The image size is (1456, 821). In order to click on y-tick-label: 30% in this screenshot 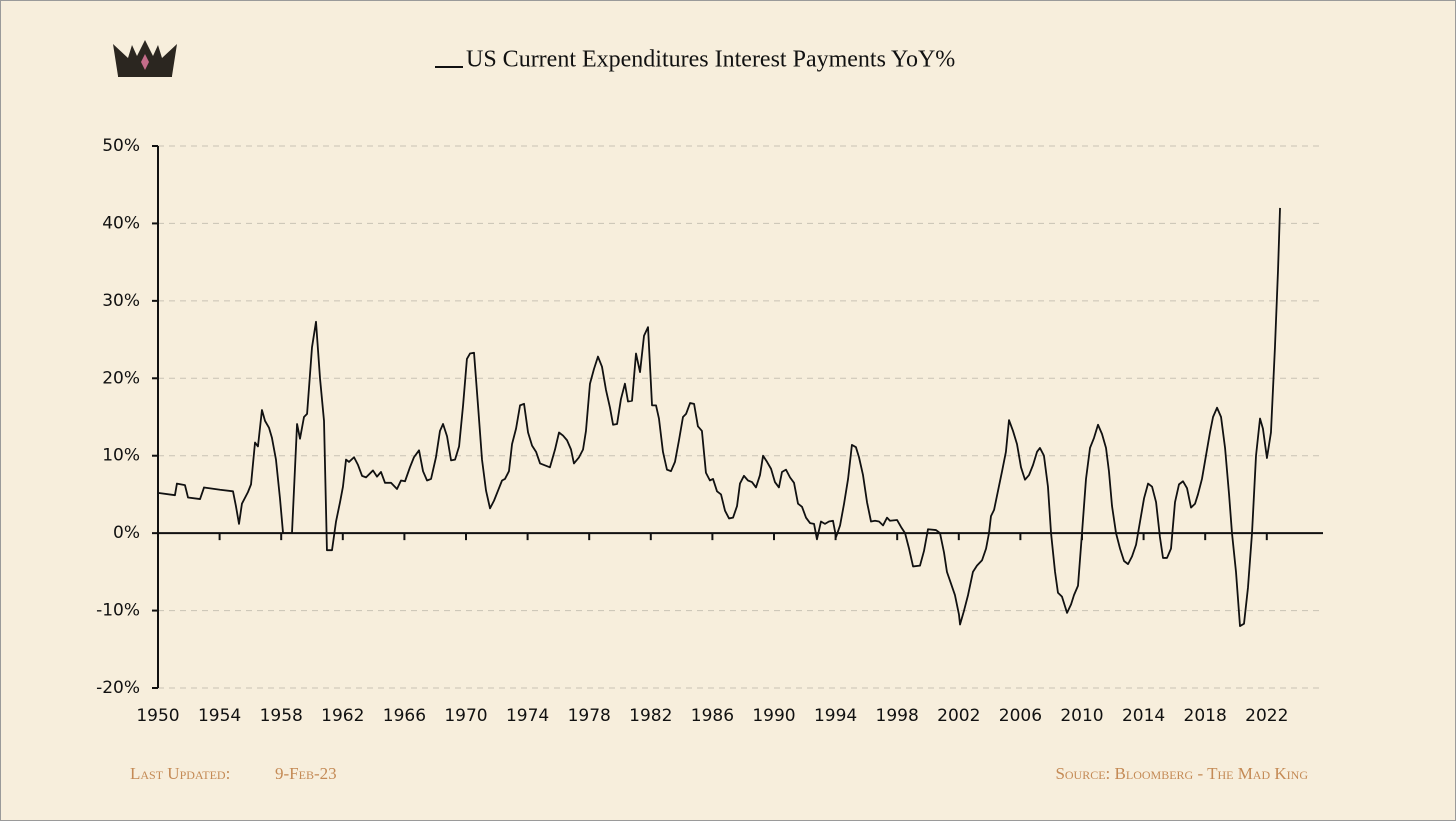, I will do `click(121, 301)`.